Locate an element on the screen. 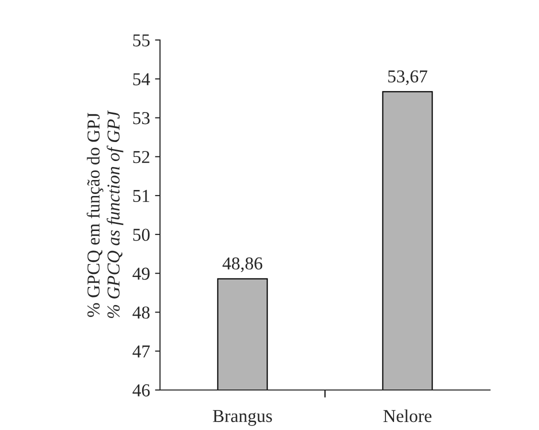 The width and height of the screenshot is (539, 430). y-tick-label: 52 is located at coordinates (141, 157).